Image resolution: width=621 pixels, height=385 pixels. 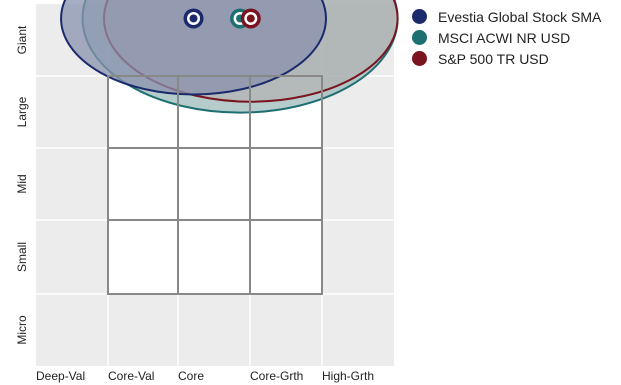 What do you see at coordinates (419, 16) in the screenshot?
I see `legend-swatch-evestia` at bounding box center [419, 16].